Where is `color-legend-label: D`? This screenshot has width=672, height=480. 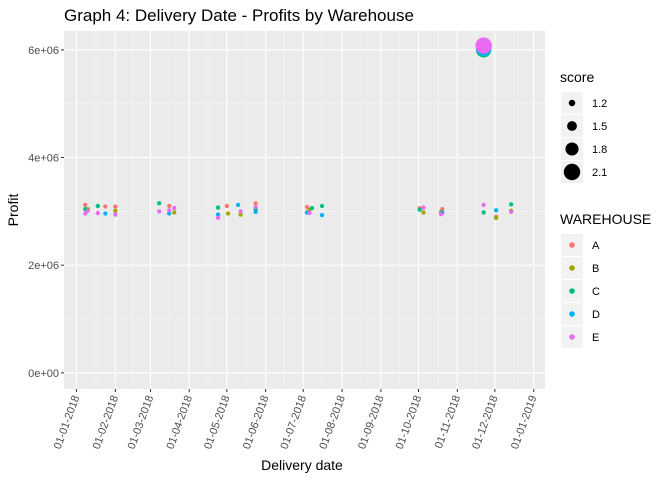
color-legend-label: D is located at coordinates (596, 315).